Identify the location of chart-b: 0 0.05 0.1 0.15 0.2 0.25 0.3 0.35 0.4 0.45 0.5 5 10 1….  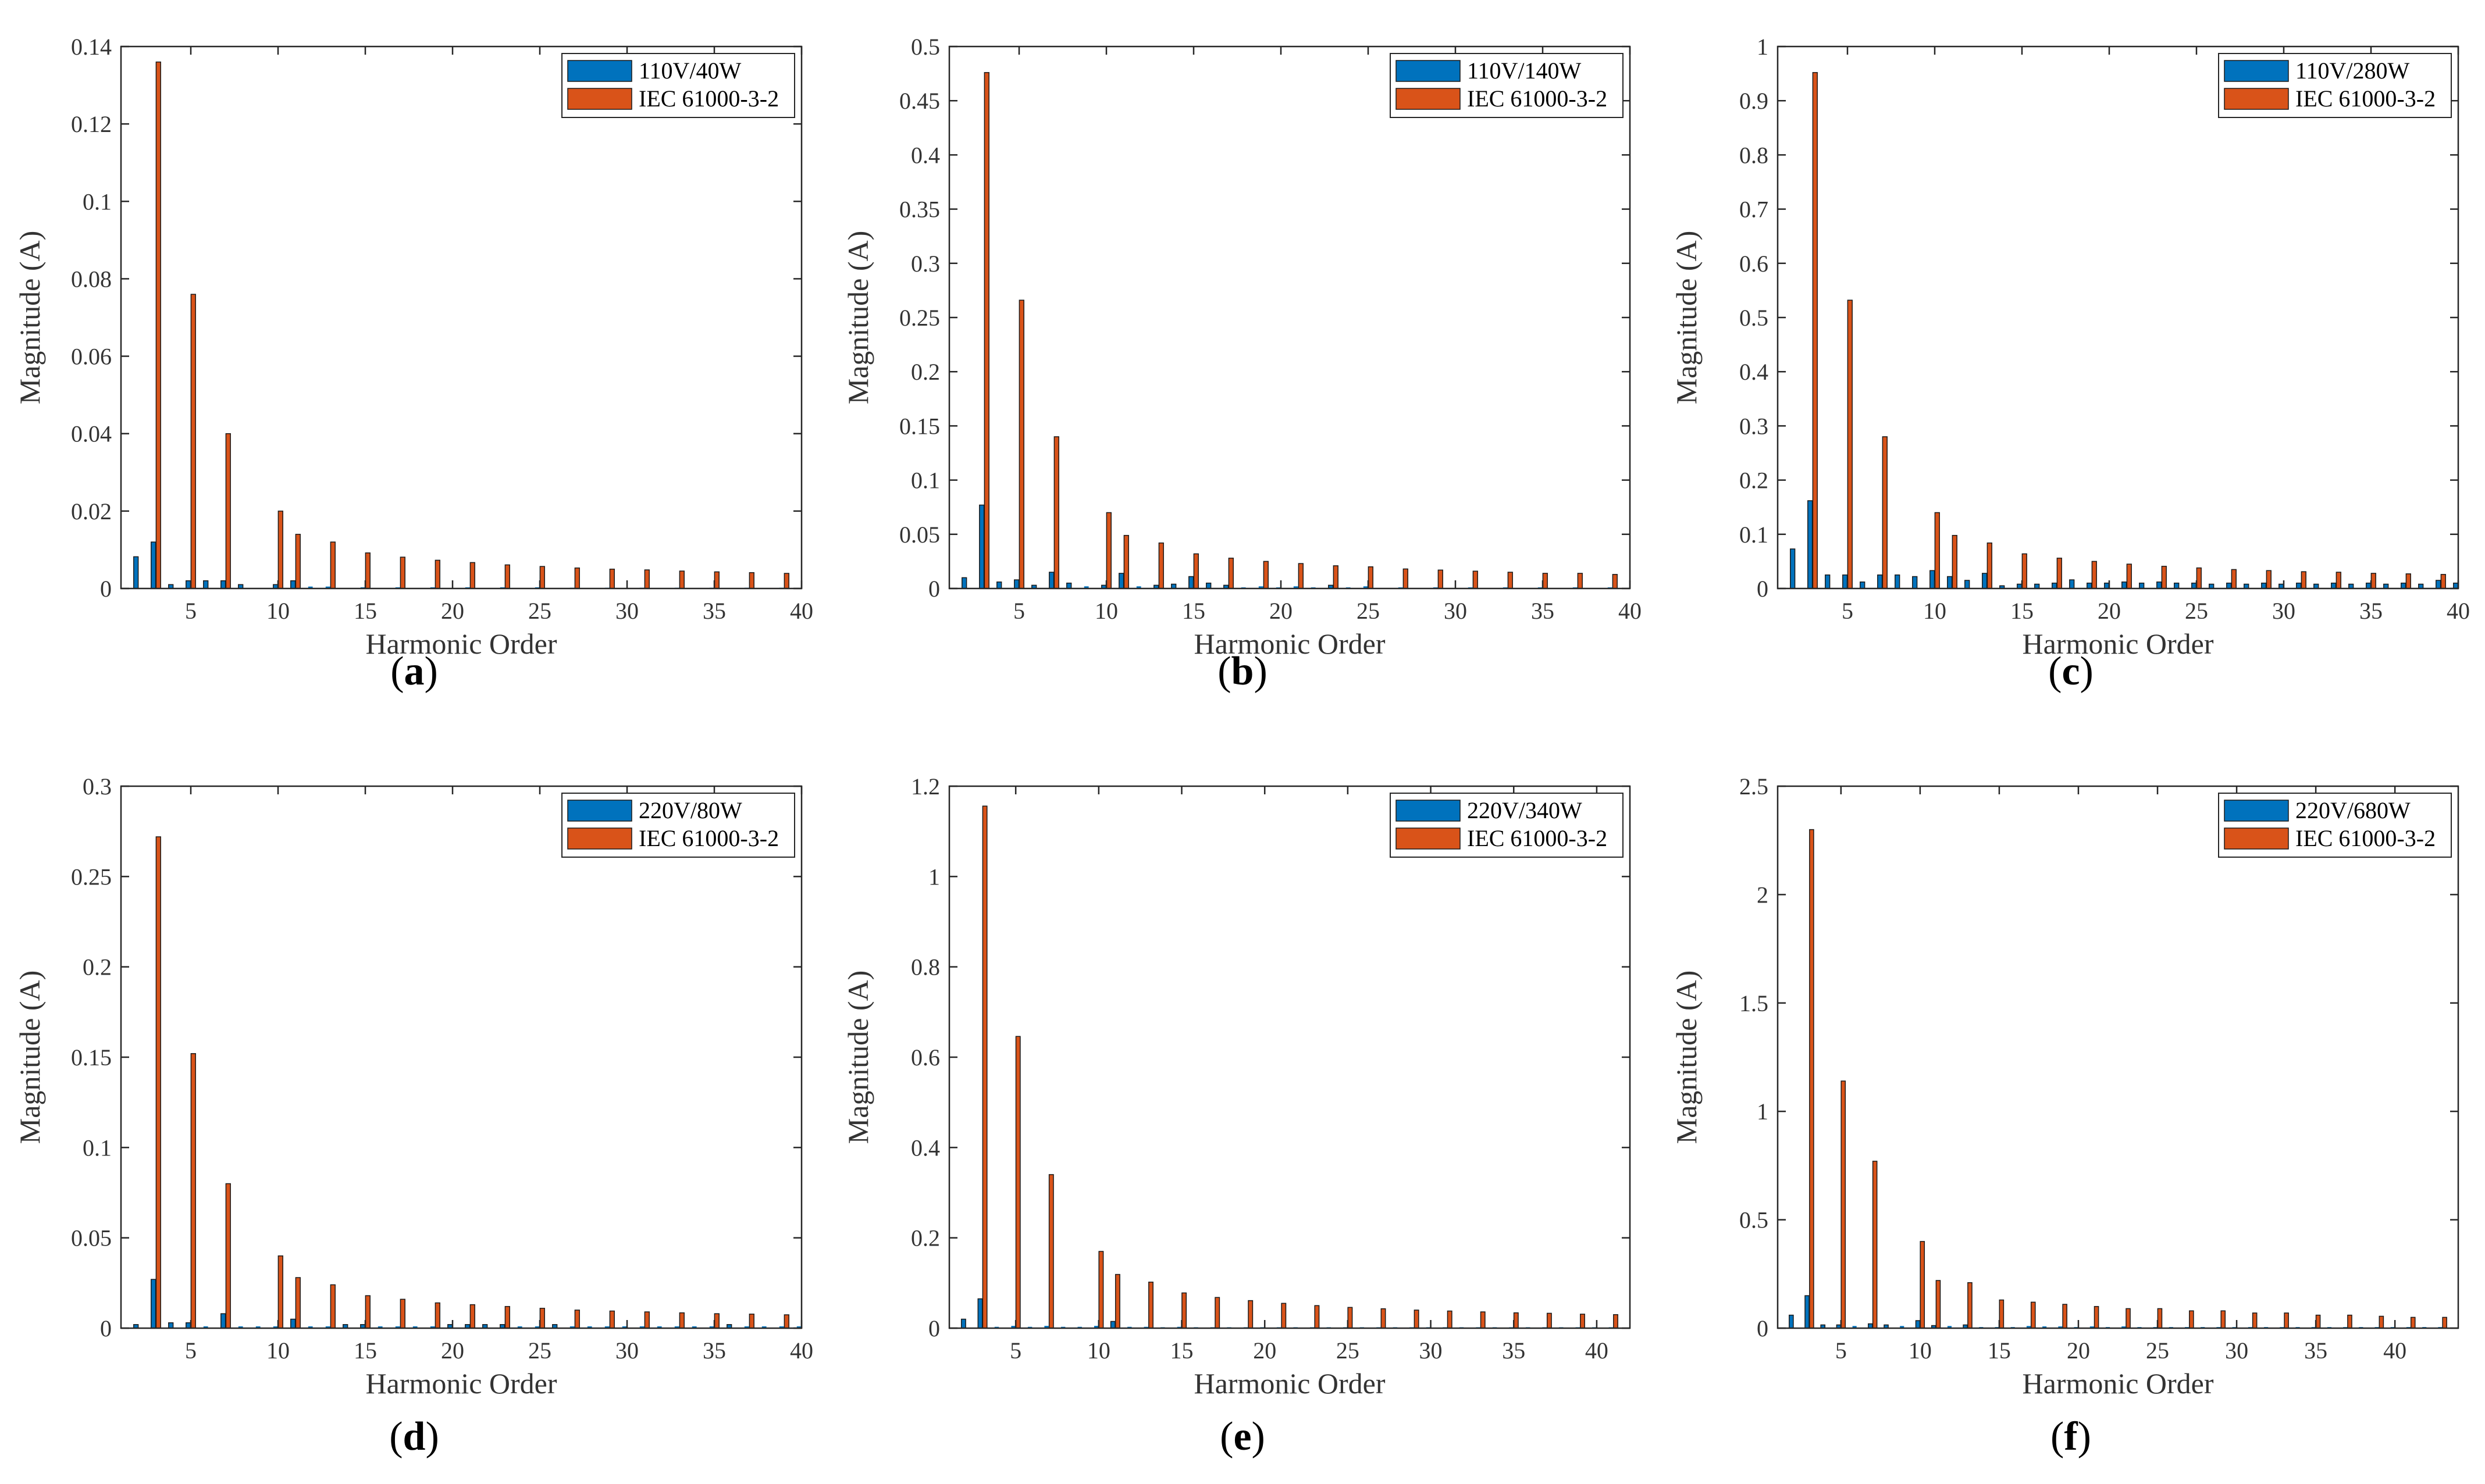
(1242, 347).